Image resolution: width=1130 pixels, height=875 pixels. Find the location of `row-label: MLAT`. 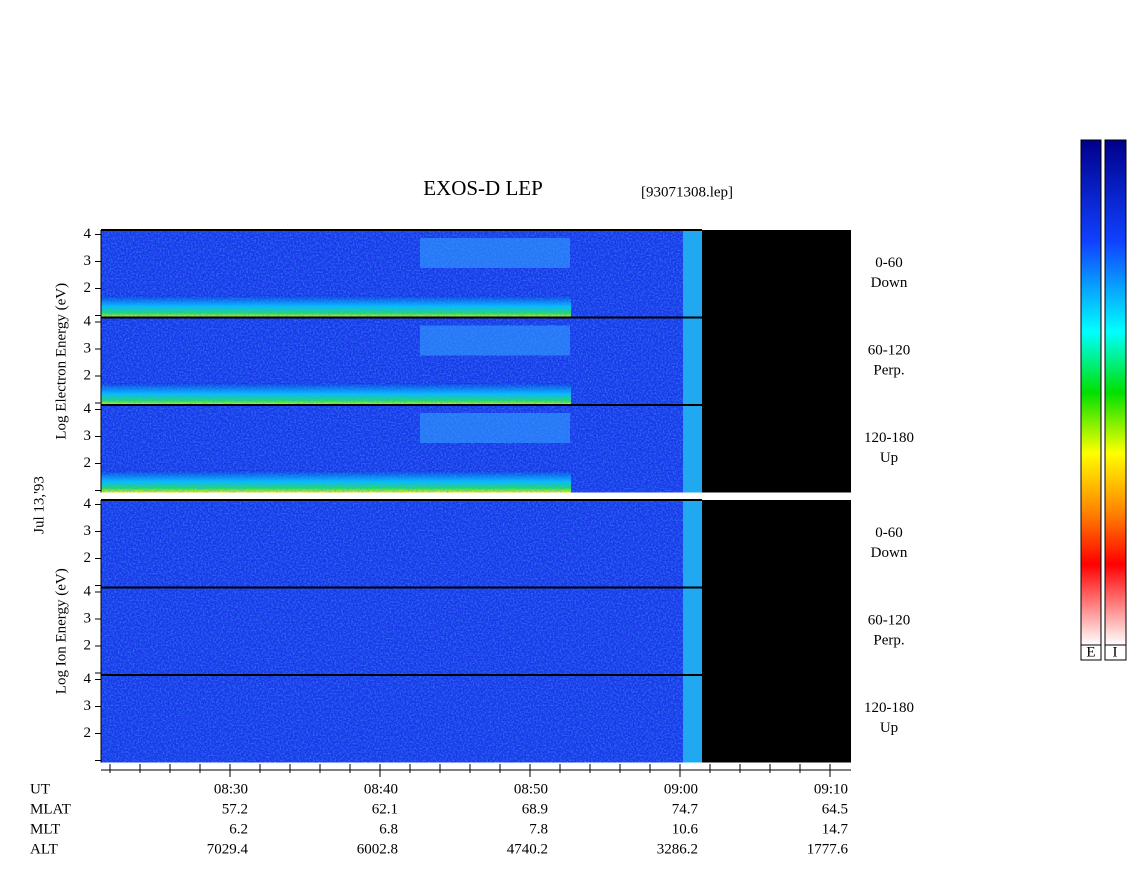

row-label: MLAT is located at coordinates (50, 809).